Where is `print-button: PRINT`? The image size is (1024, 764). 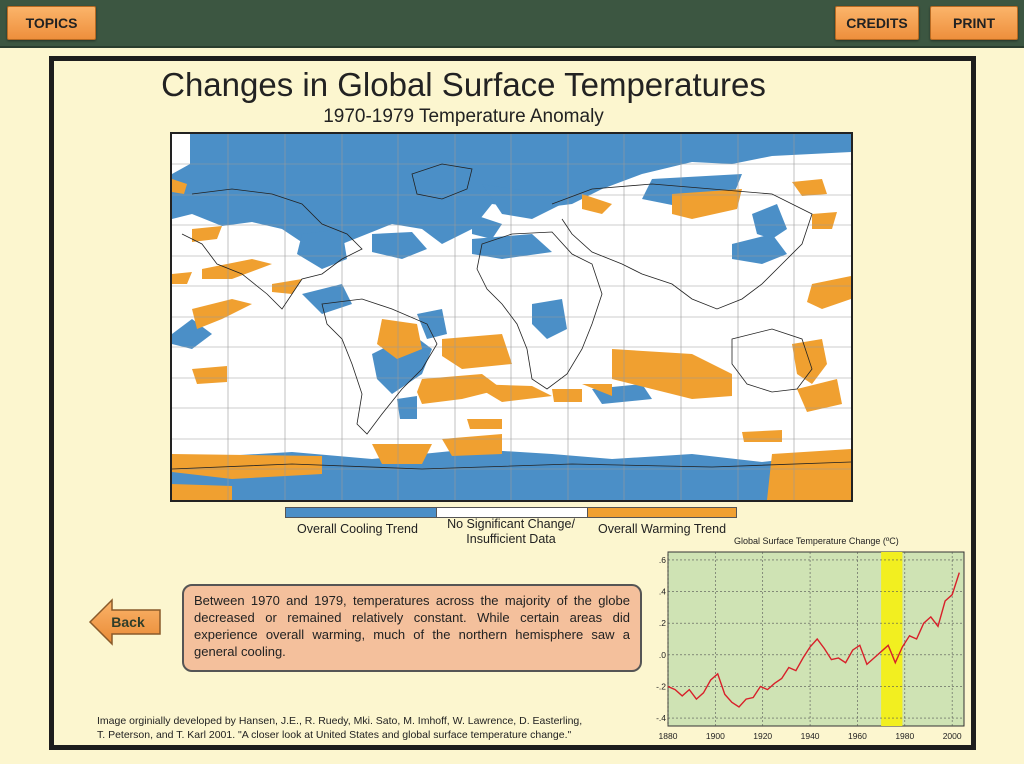 print-button: PRINT is located at coordinates (974, 23).